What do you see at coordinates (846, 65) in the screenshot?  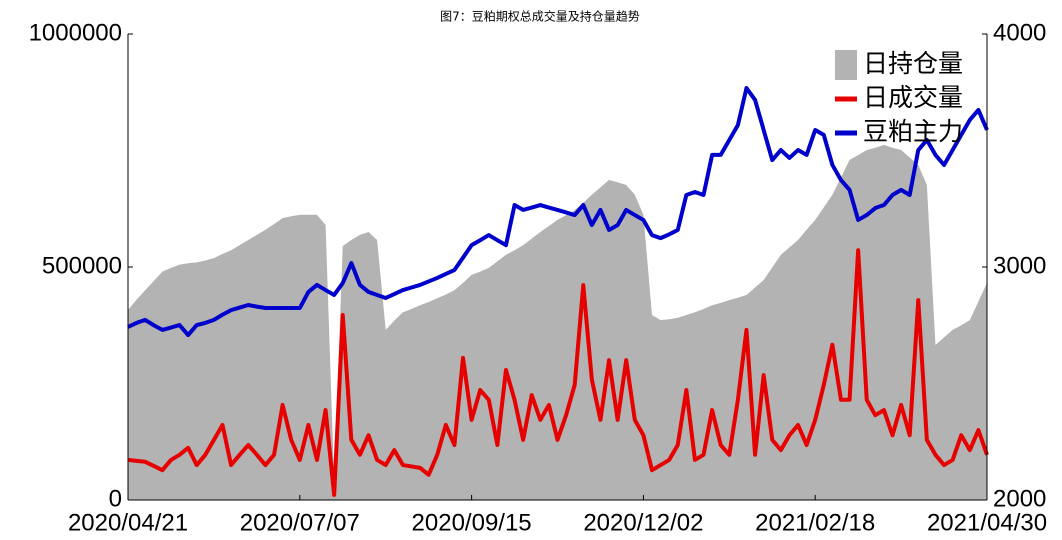 I see `legend-swatch` at bounding box center [846, 65].